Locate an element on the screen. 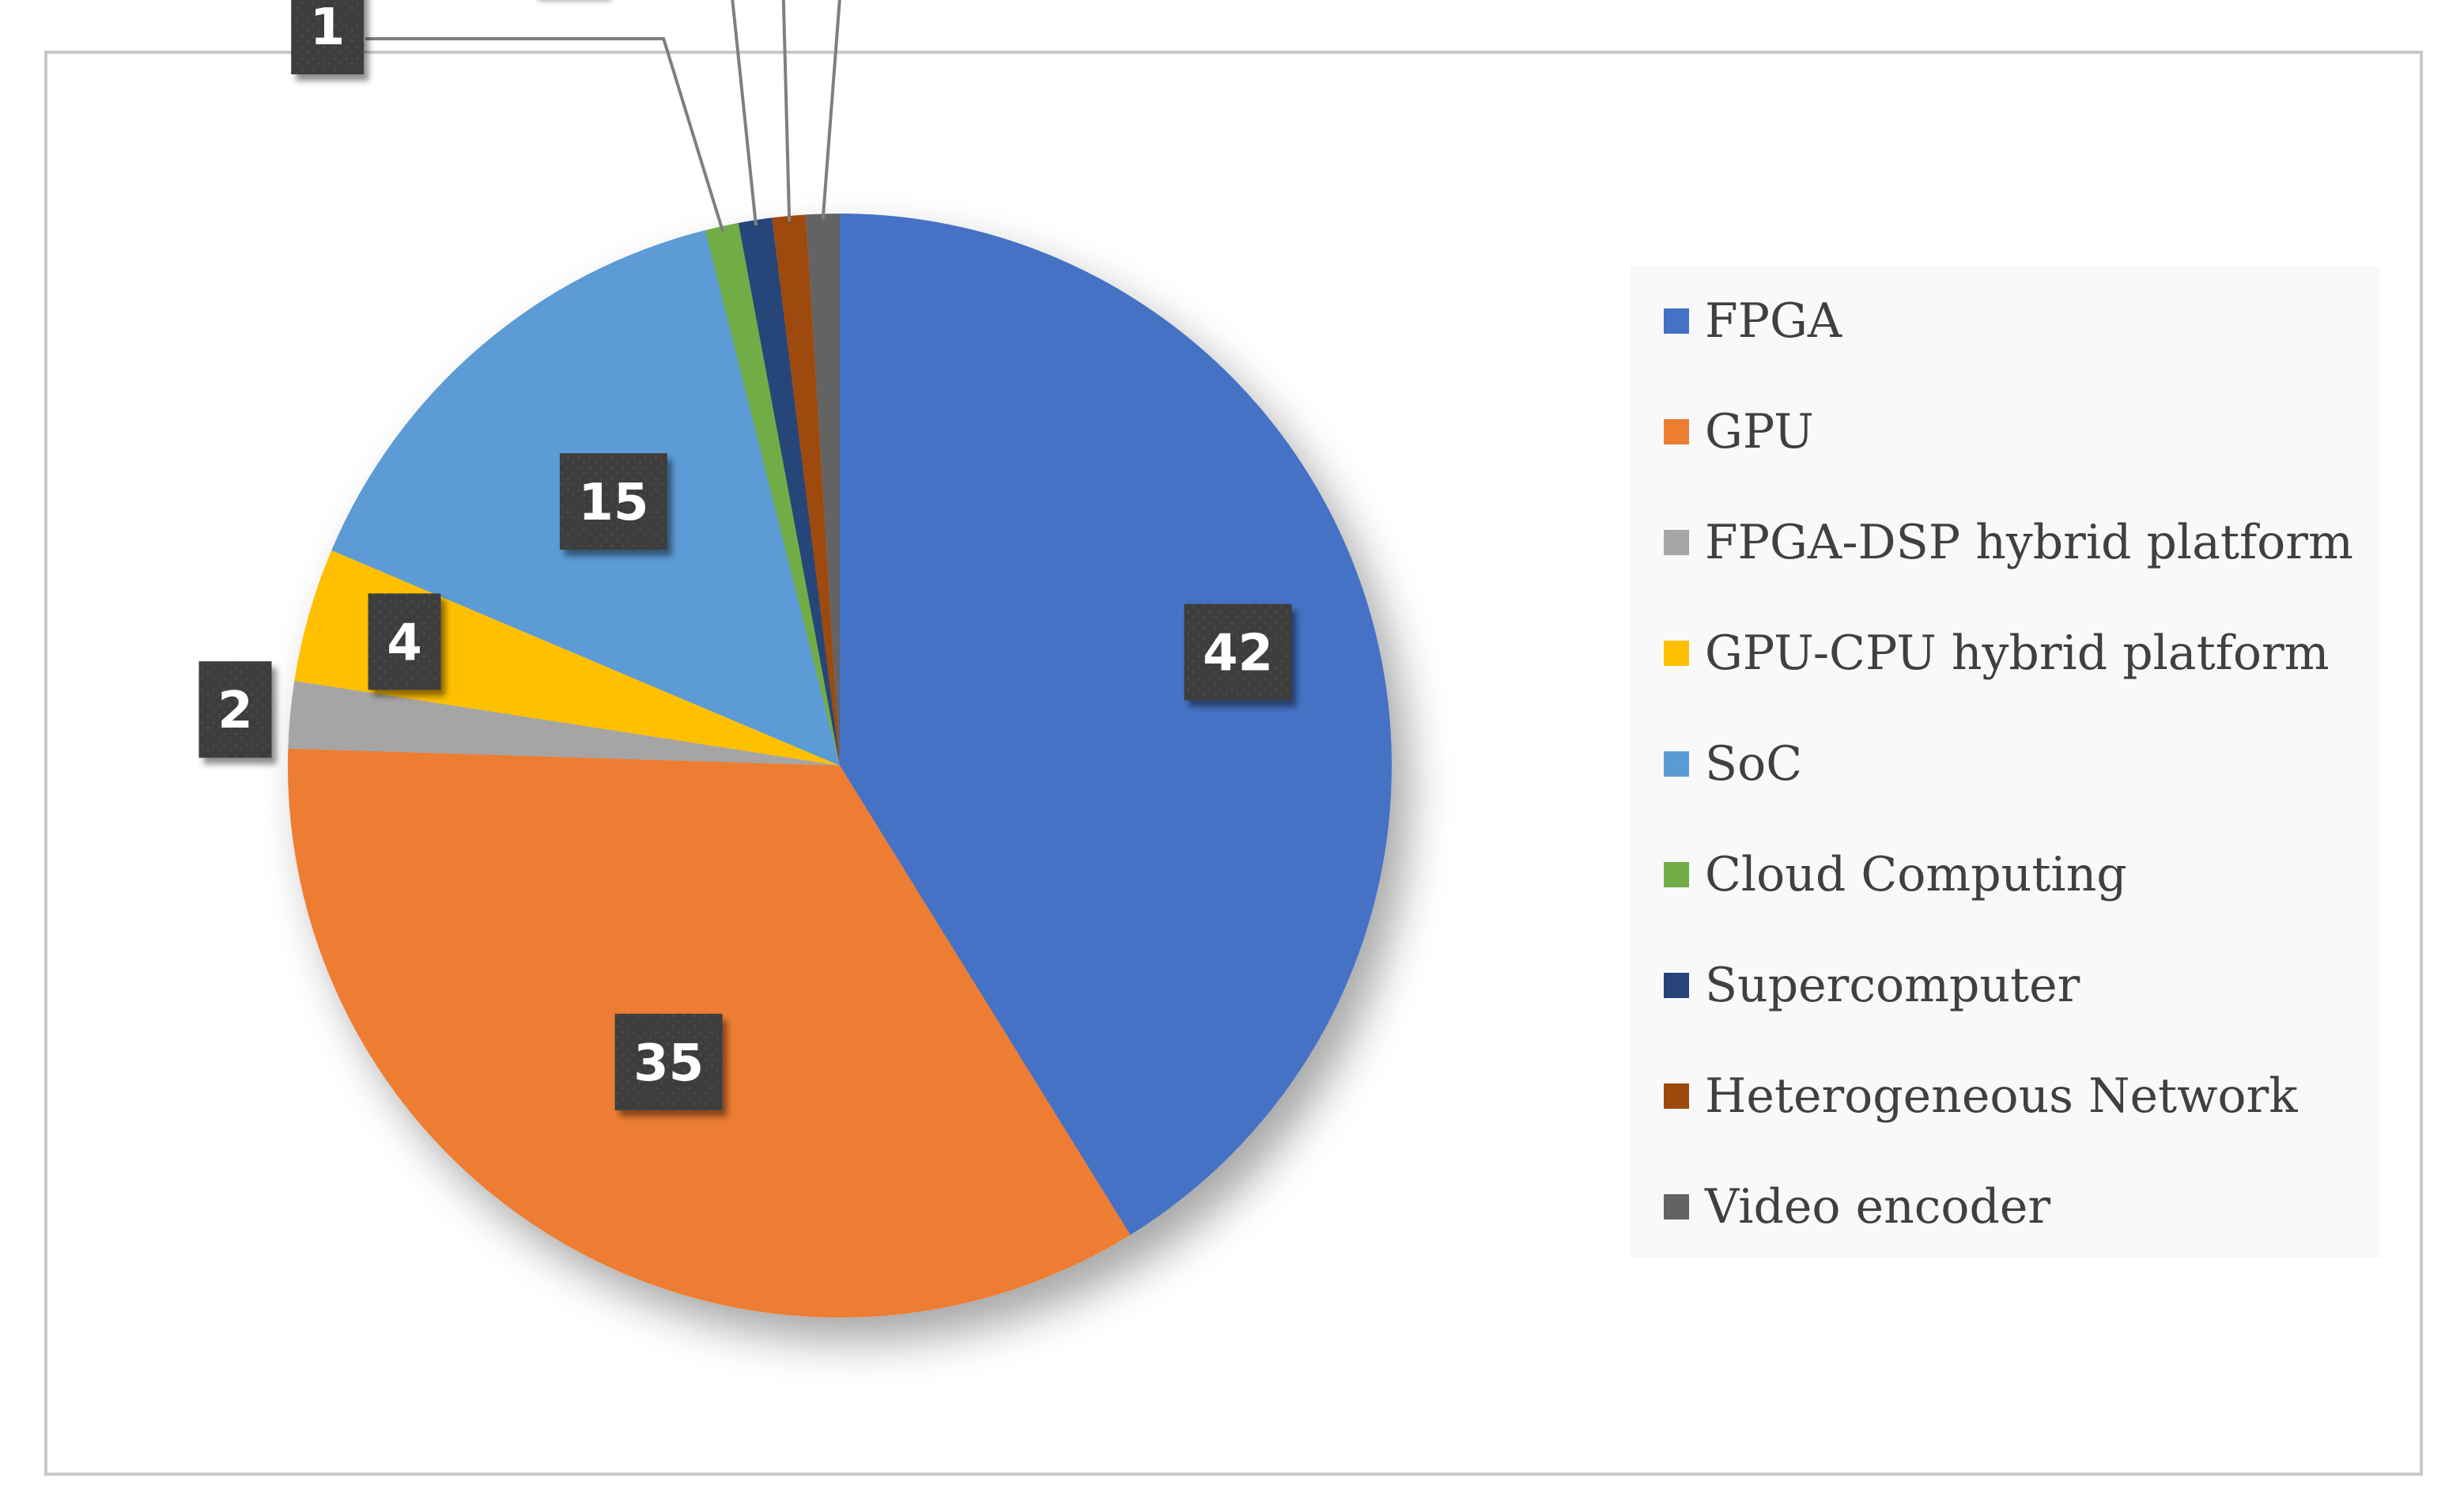 The height and width of the screenshot is (1505, 2464). legend-item-gpu: GPU is located at coordinates (1739, 432).